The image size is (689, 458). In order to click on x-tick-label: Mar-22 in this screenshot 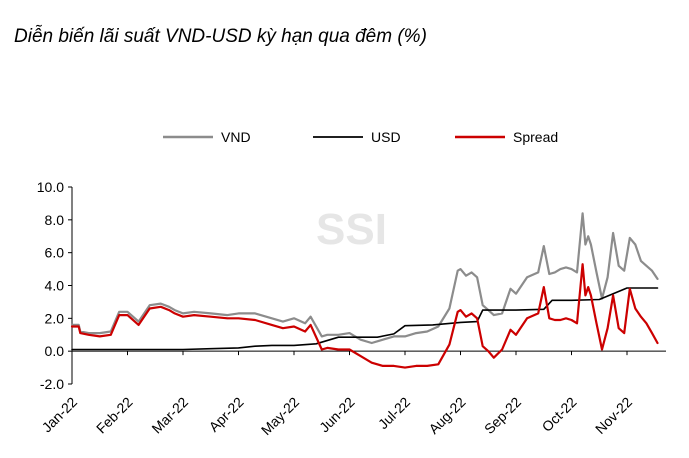, I will do `click(169, 415)`.